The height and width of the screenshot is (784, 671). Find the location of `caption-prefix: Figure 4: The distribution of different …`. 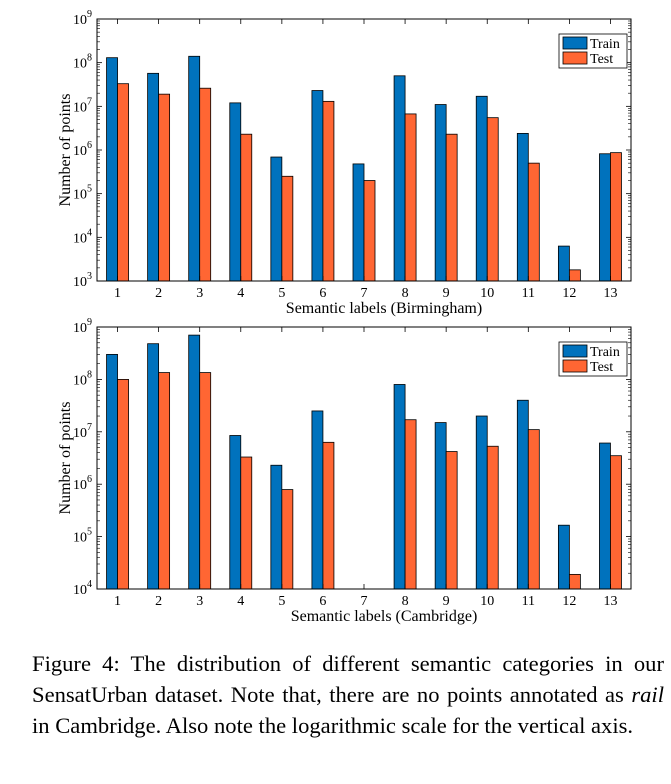

caption-prefix: Figure 4: The distribution of different … is located at coordinates (348, 679).